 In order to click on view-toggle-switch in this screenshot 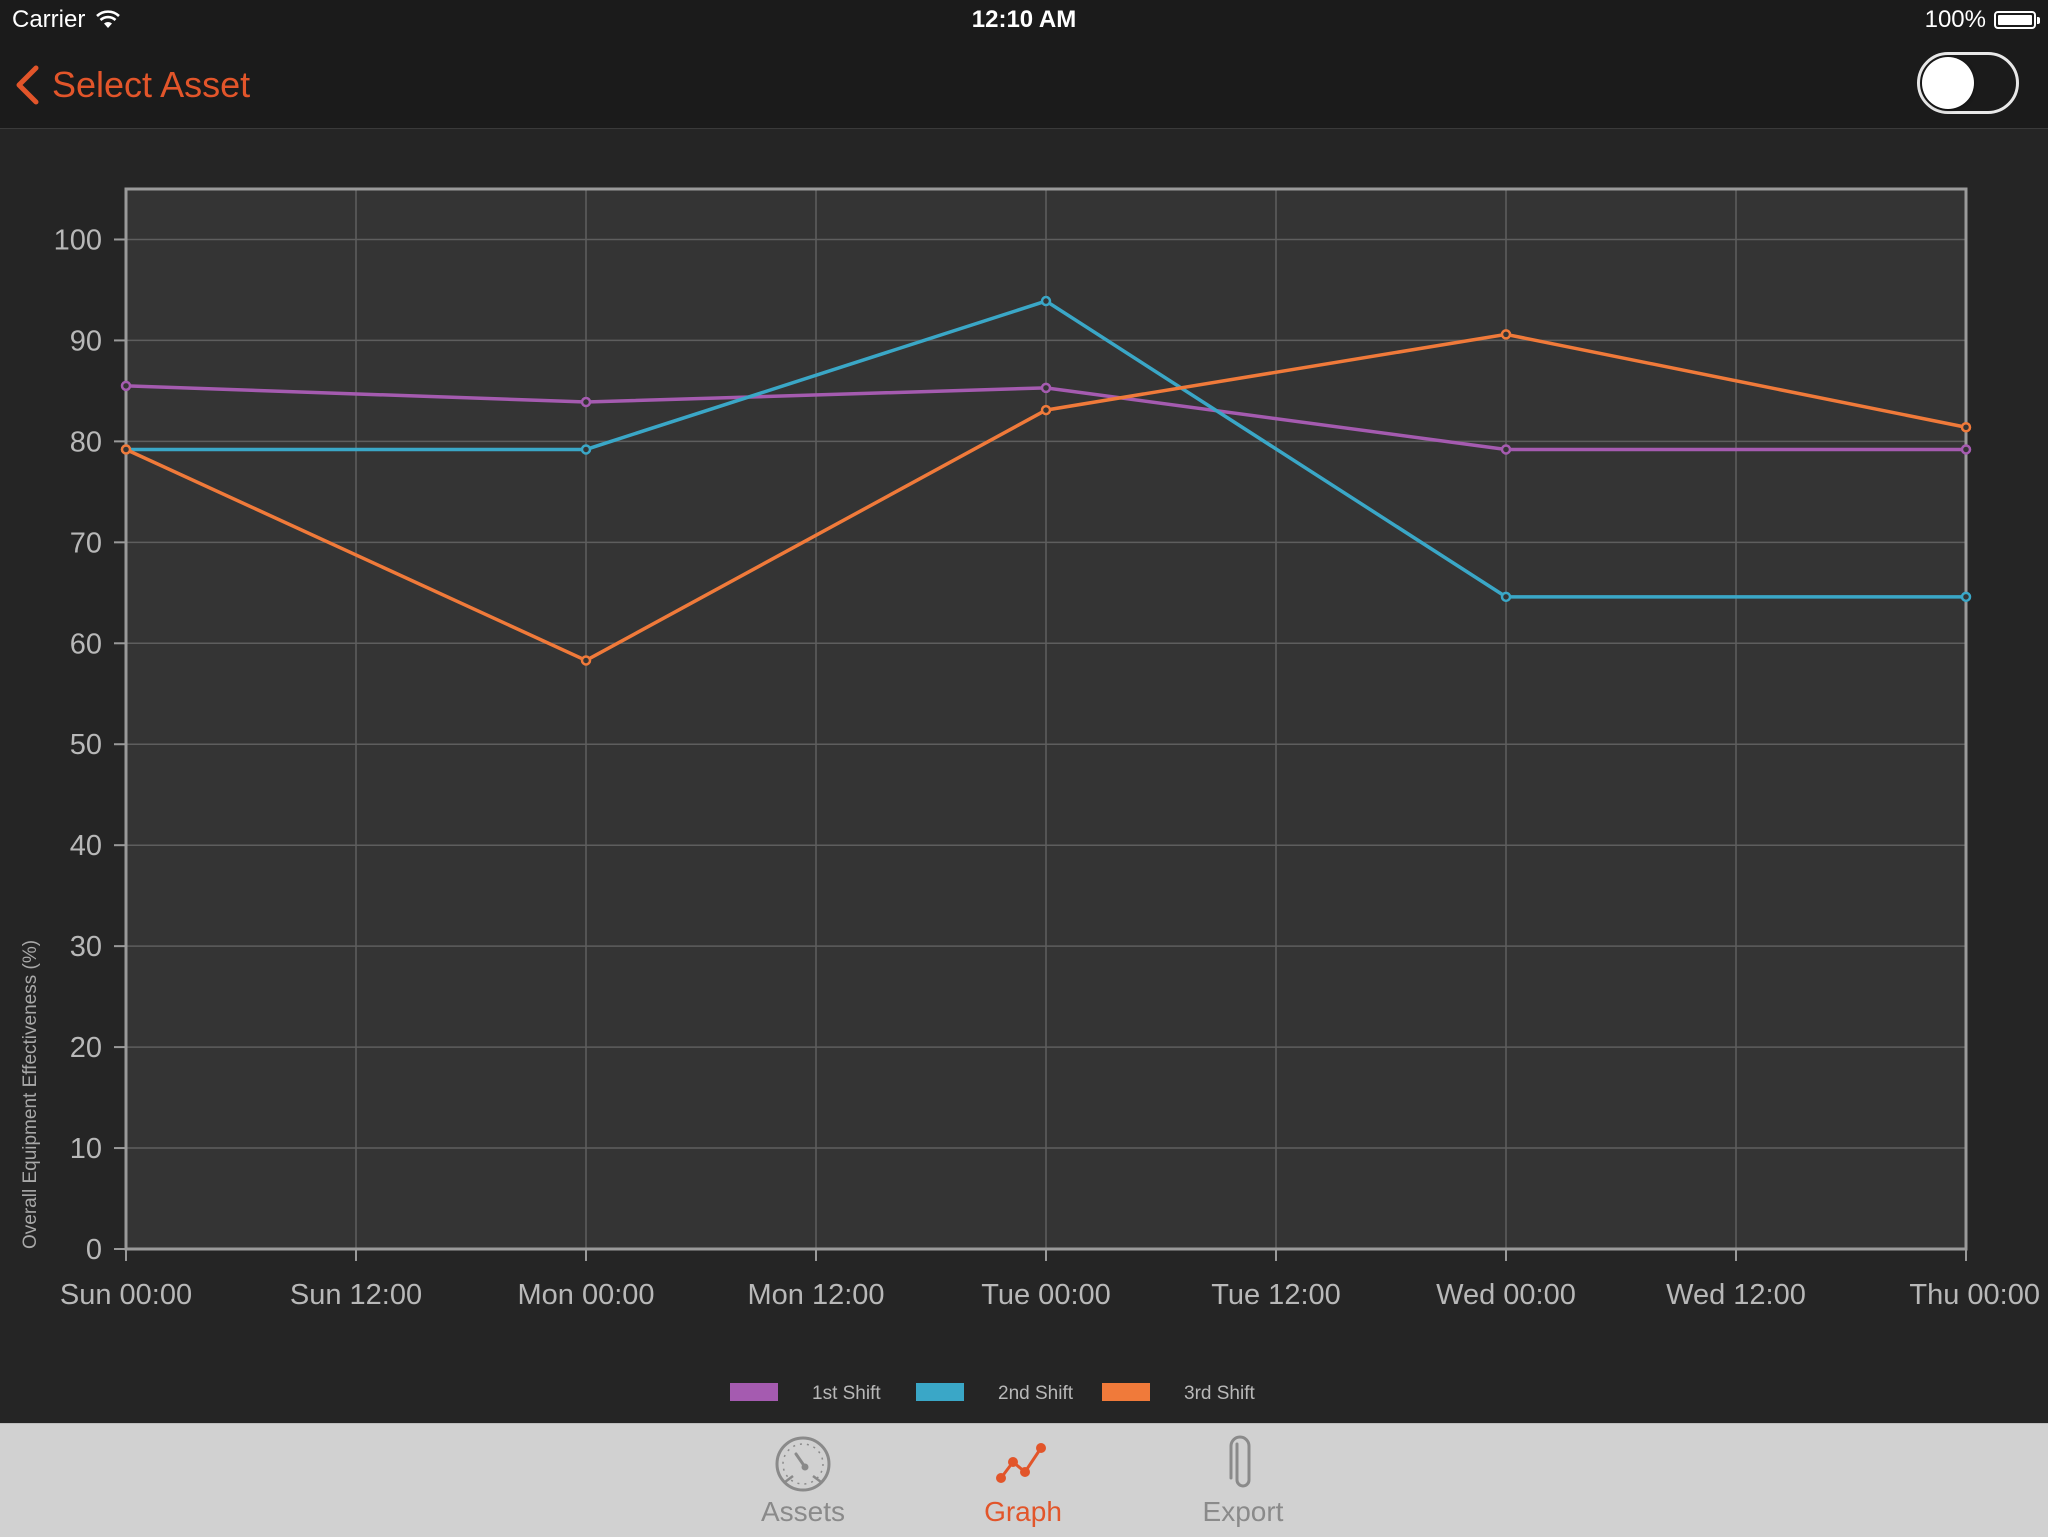, I will do `click(1968, 83)`.